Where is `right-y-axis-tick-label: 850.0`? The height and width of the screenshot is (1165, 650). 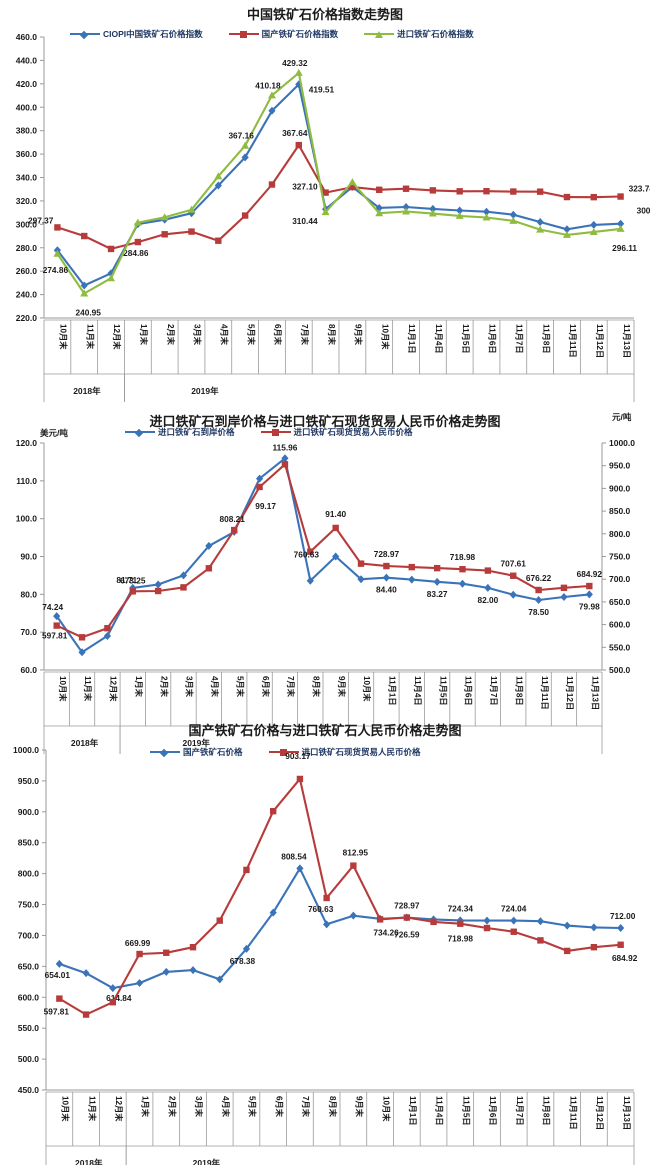 right-y-axis-tick-label: 850.0 is located at coordinates (620, 511).